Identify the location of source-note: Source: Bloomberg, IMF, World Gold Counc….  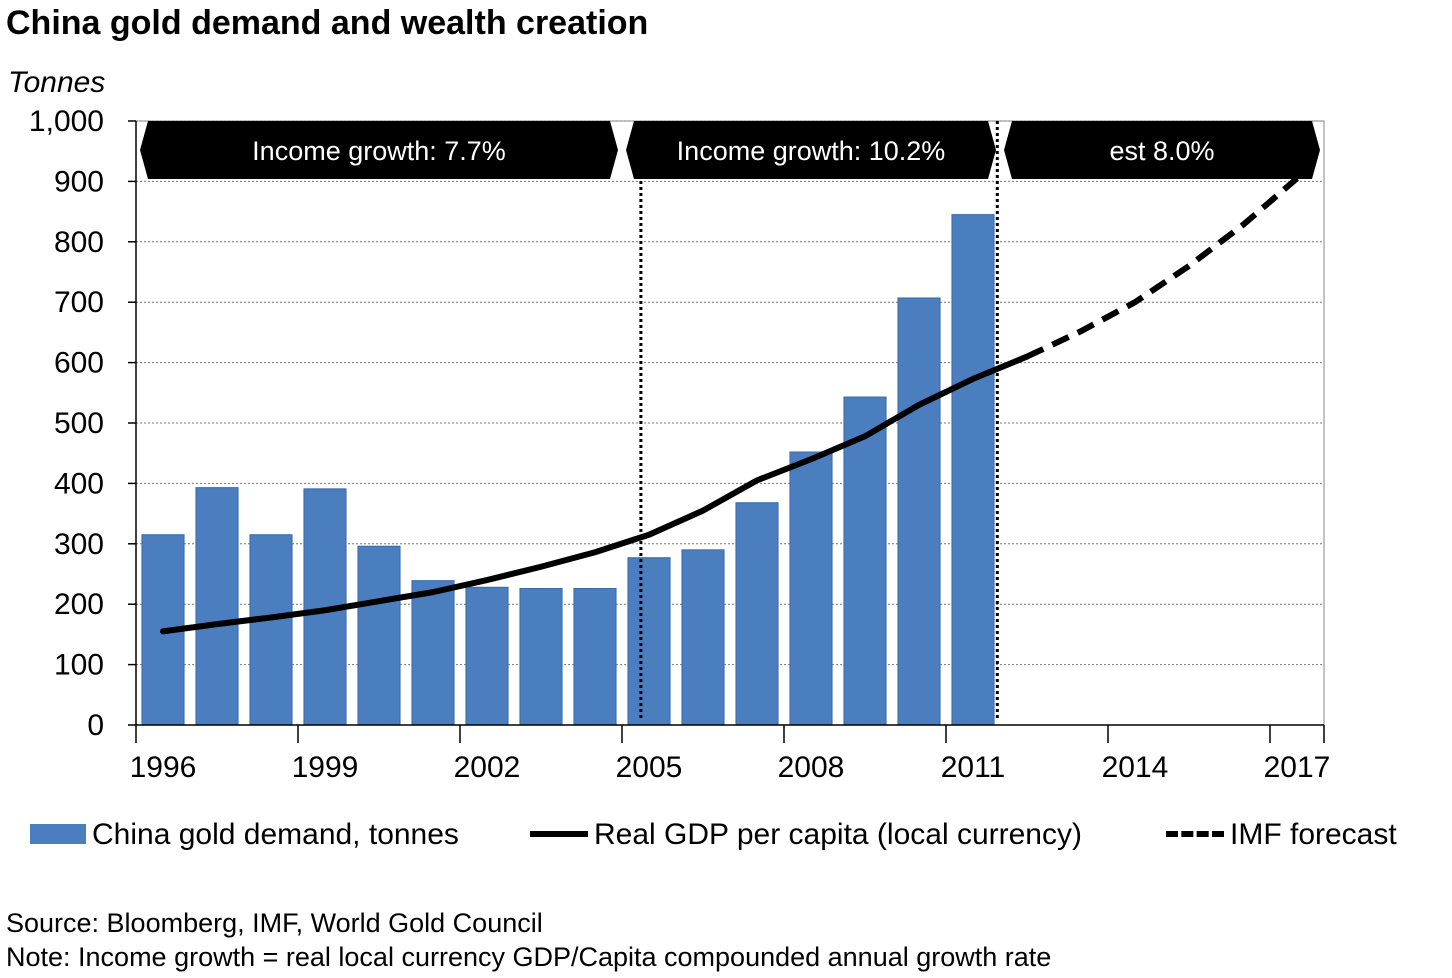
(274, 923).